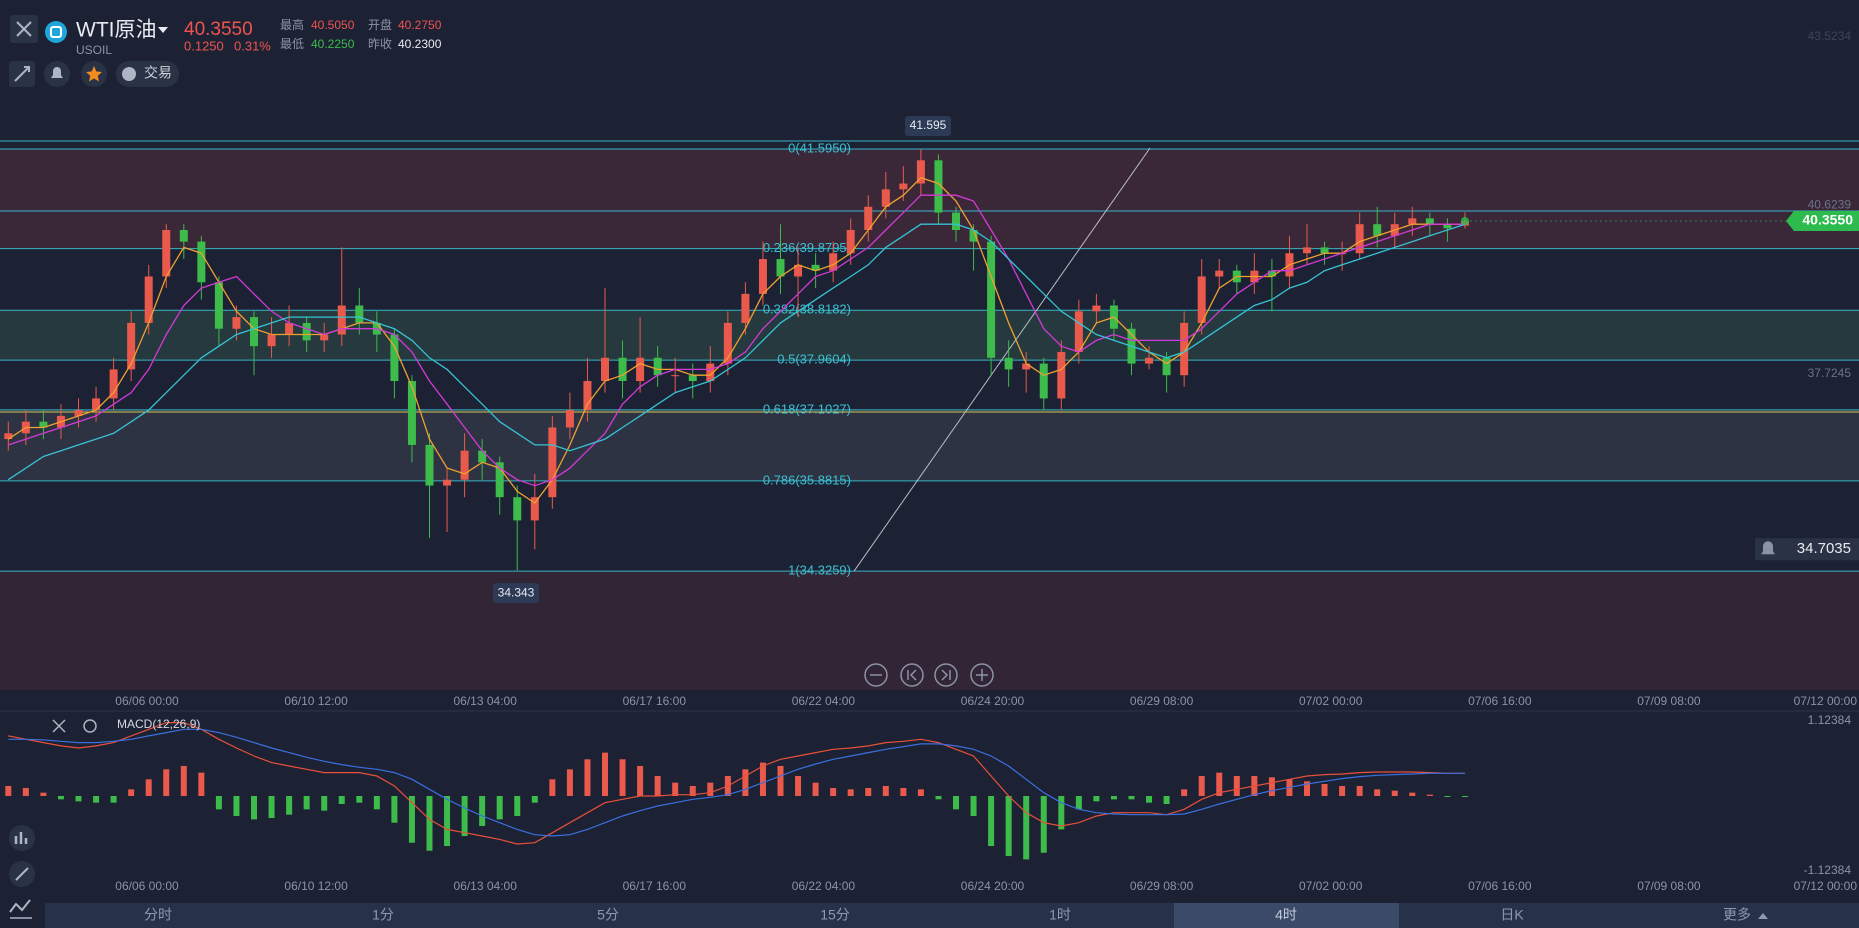  What do you see at coordinates (946, 675) in the screenshot?
I see `scroll-end-button` at bounding box center [946, 675].